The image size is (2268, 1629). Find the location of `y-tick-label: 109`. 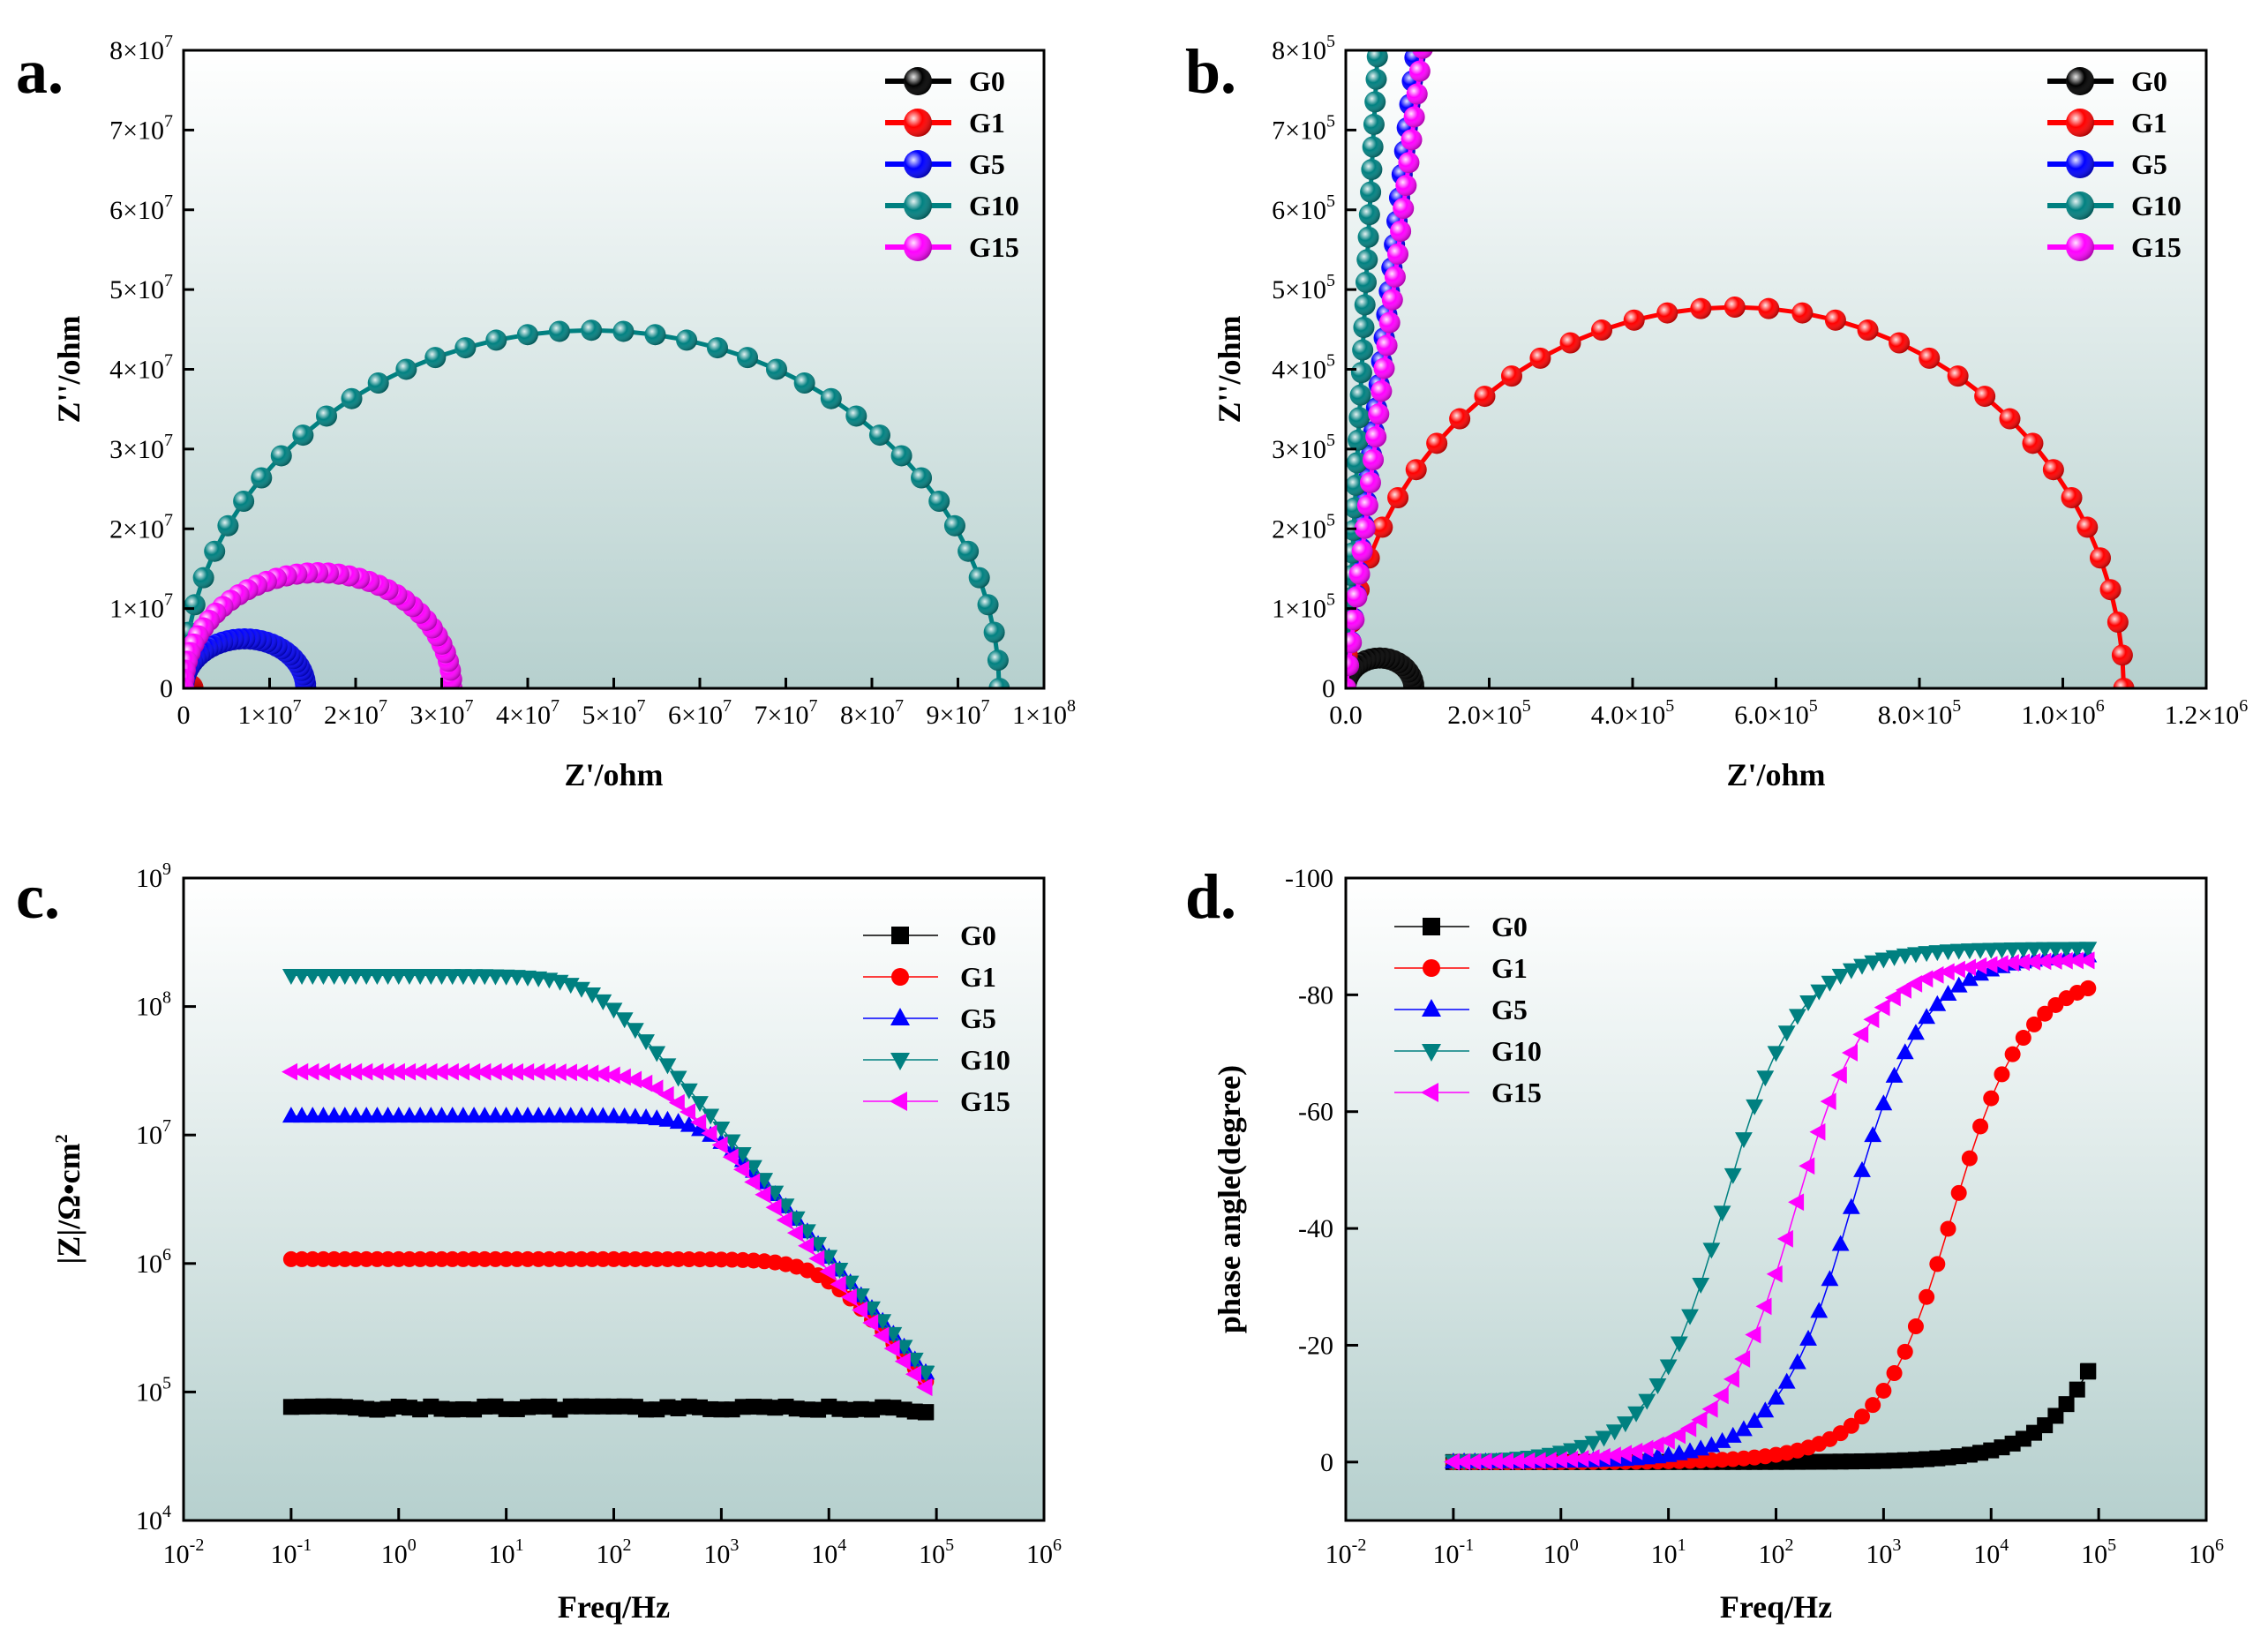

y-tick-label: 109 is located at coordinates (153, 876).